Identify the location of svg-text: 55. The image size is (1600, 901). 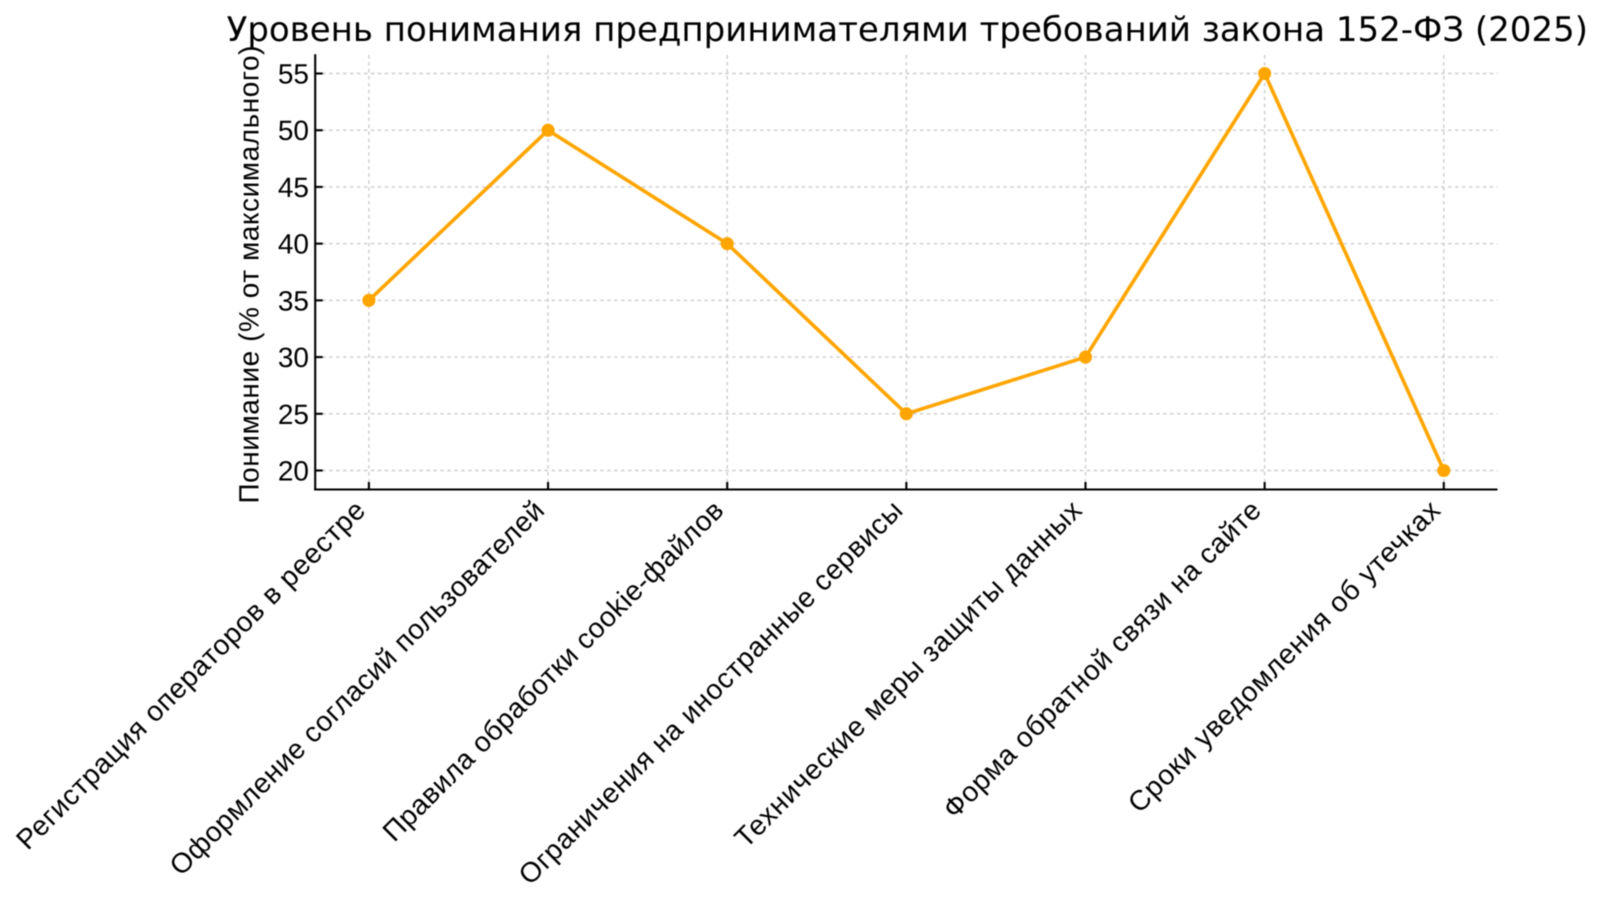
(293, 74).